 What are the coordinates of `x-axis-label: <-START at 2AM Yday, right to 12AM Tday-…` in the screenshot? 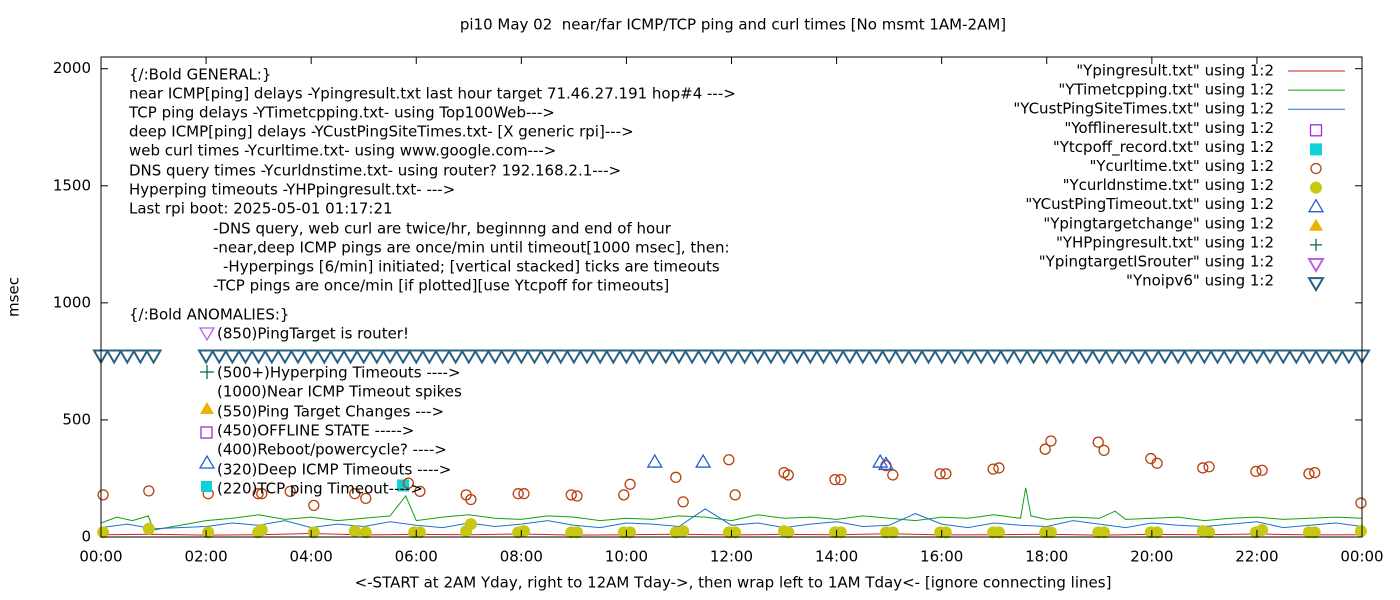 It's located at (733, 583).